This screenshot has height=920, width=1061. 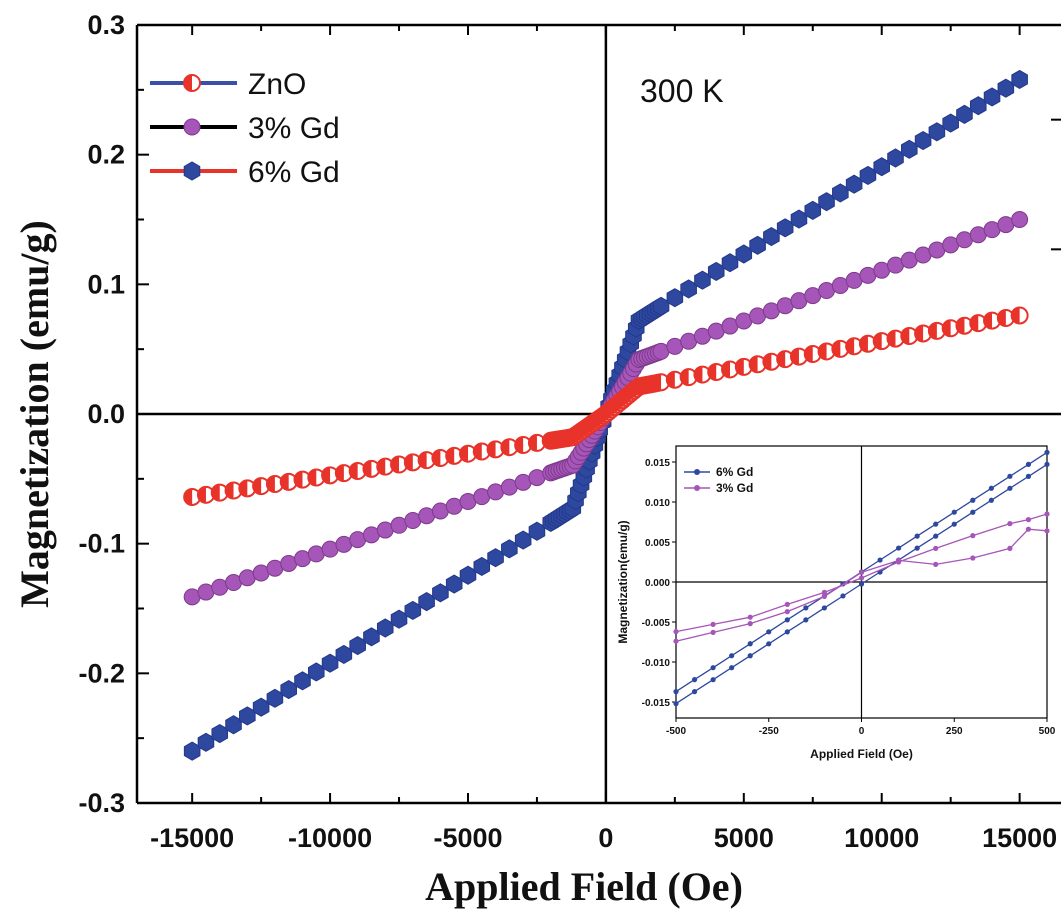 I want to click on y-tick-label: 0.2, so click(x=106, y=155).